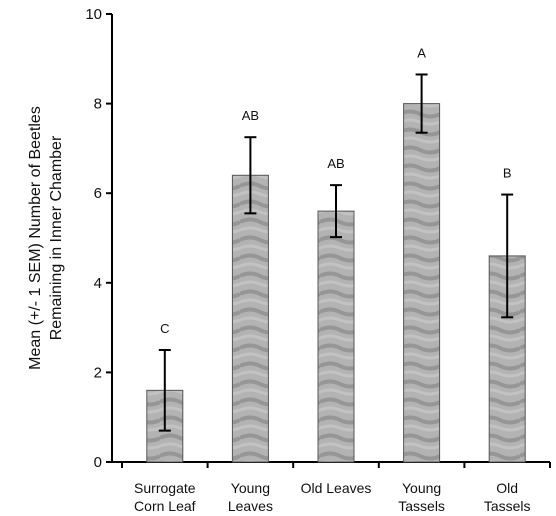 This screenshot has height=516, width=556. I want to click on category-label-line: Old Leaves, so click(336, 488).